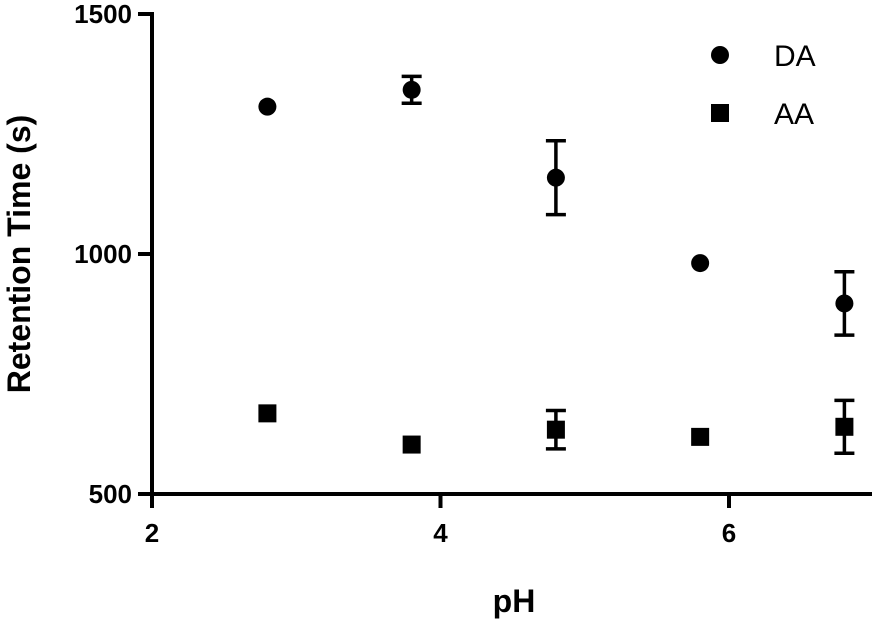  Describe the element at coordinates (763, 85) in the screenshot. I see `legend: DA AA` at that location.